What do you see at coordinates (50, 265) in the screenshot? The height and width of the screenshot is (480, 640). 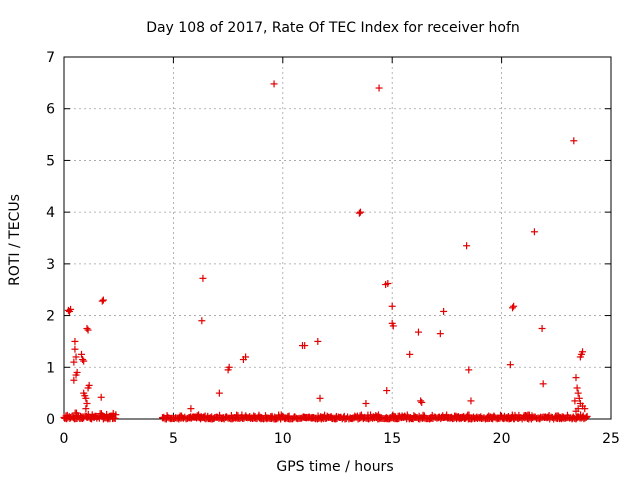 I see `y-tick-label: 3` at bounding box center [50, 265].